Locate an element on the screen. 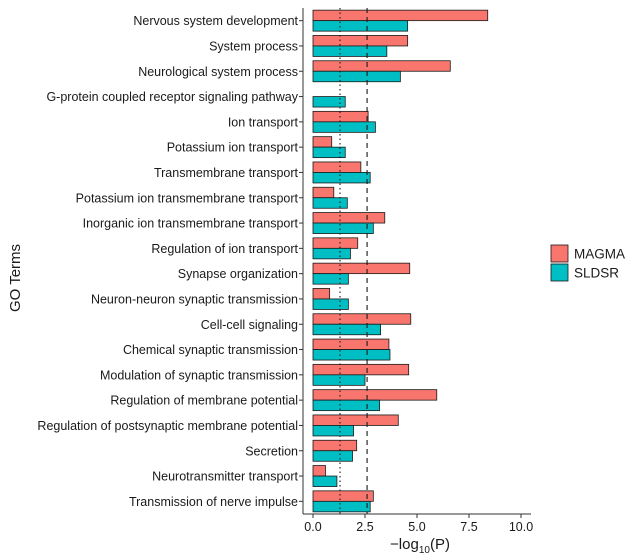  category-label: Ion transport is located at coordinates (263, 122).